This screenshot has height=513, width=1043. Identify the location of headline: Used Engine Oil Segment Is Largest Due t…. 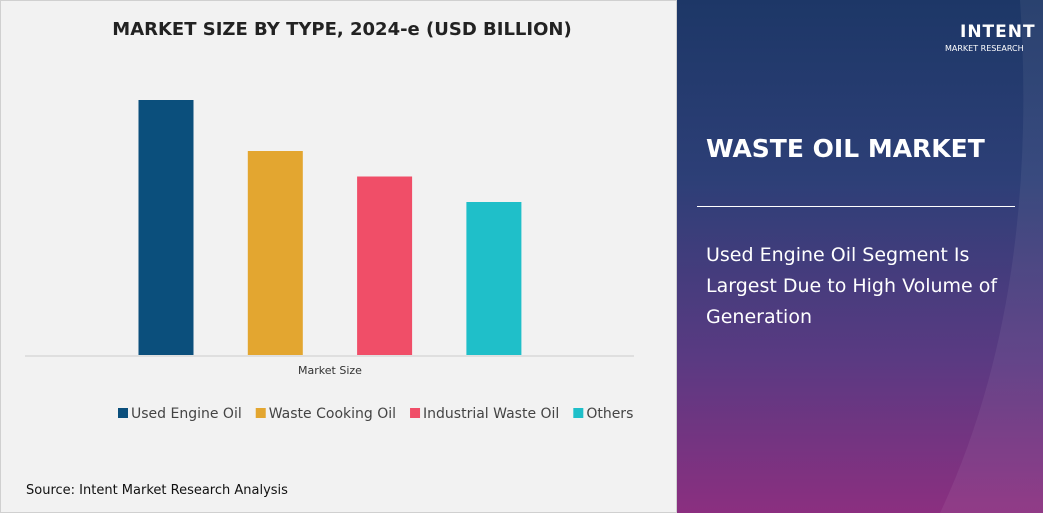
(852, 286).